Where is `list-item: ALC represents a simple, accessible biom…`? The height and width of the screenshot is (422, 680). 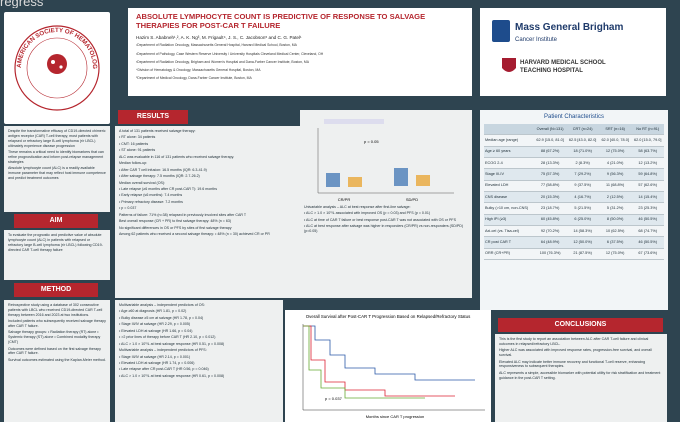
list-item: ALC represents a simple, accessible biom… is located at coordinates (580, 375).